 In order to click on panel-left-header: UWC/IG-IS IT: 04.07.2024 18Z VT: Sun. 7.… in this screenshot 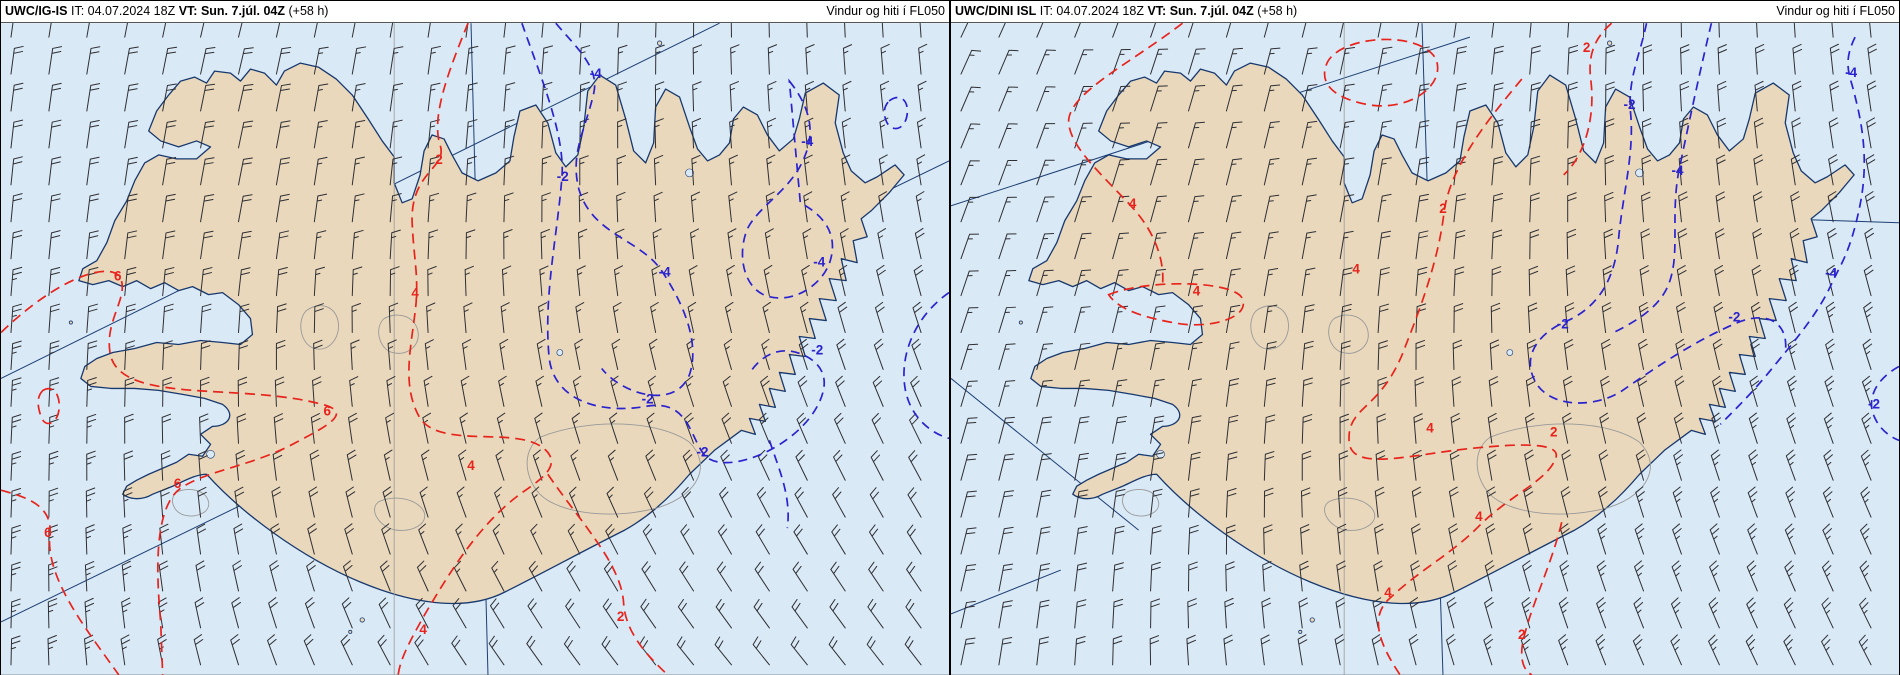, I will do `click(475, 11)`.